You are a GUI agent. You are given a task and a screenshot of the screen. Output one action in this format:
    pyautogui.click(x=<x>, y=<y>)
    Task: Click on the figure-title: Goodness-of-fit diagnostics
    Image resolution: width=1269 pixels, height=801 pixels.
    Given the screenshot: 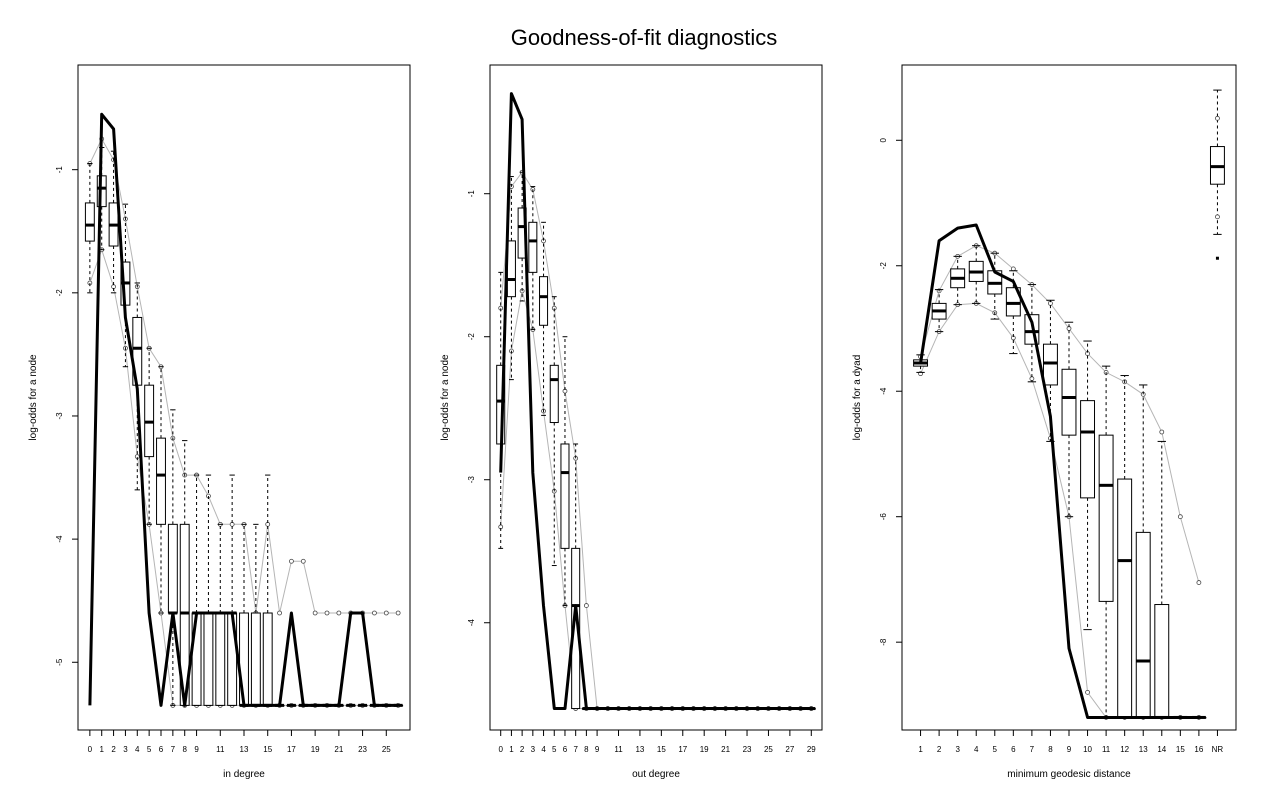 What is the action you would take?
    pyautogui.click(x=644, y=37)
    